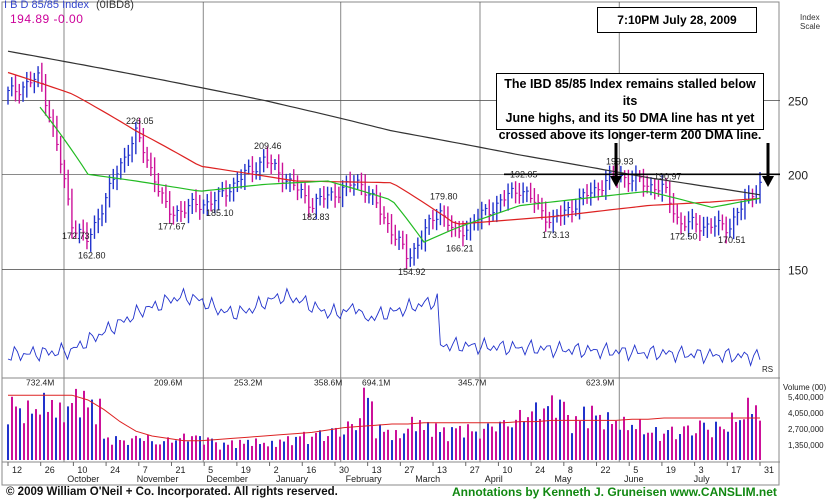 This screenshot has width=840, height=503. What do you see at coordinates (376, 383) in the screenshot?
I see `volume-value-label: 694.1M` at bounding box center [376, 383].